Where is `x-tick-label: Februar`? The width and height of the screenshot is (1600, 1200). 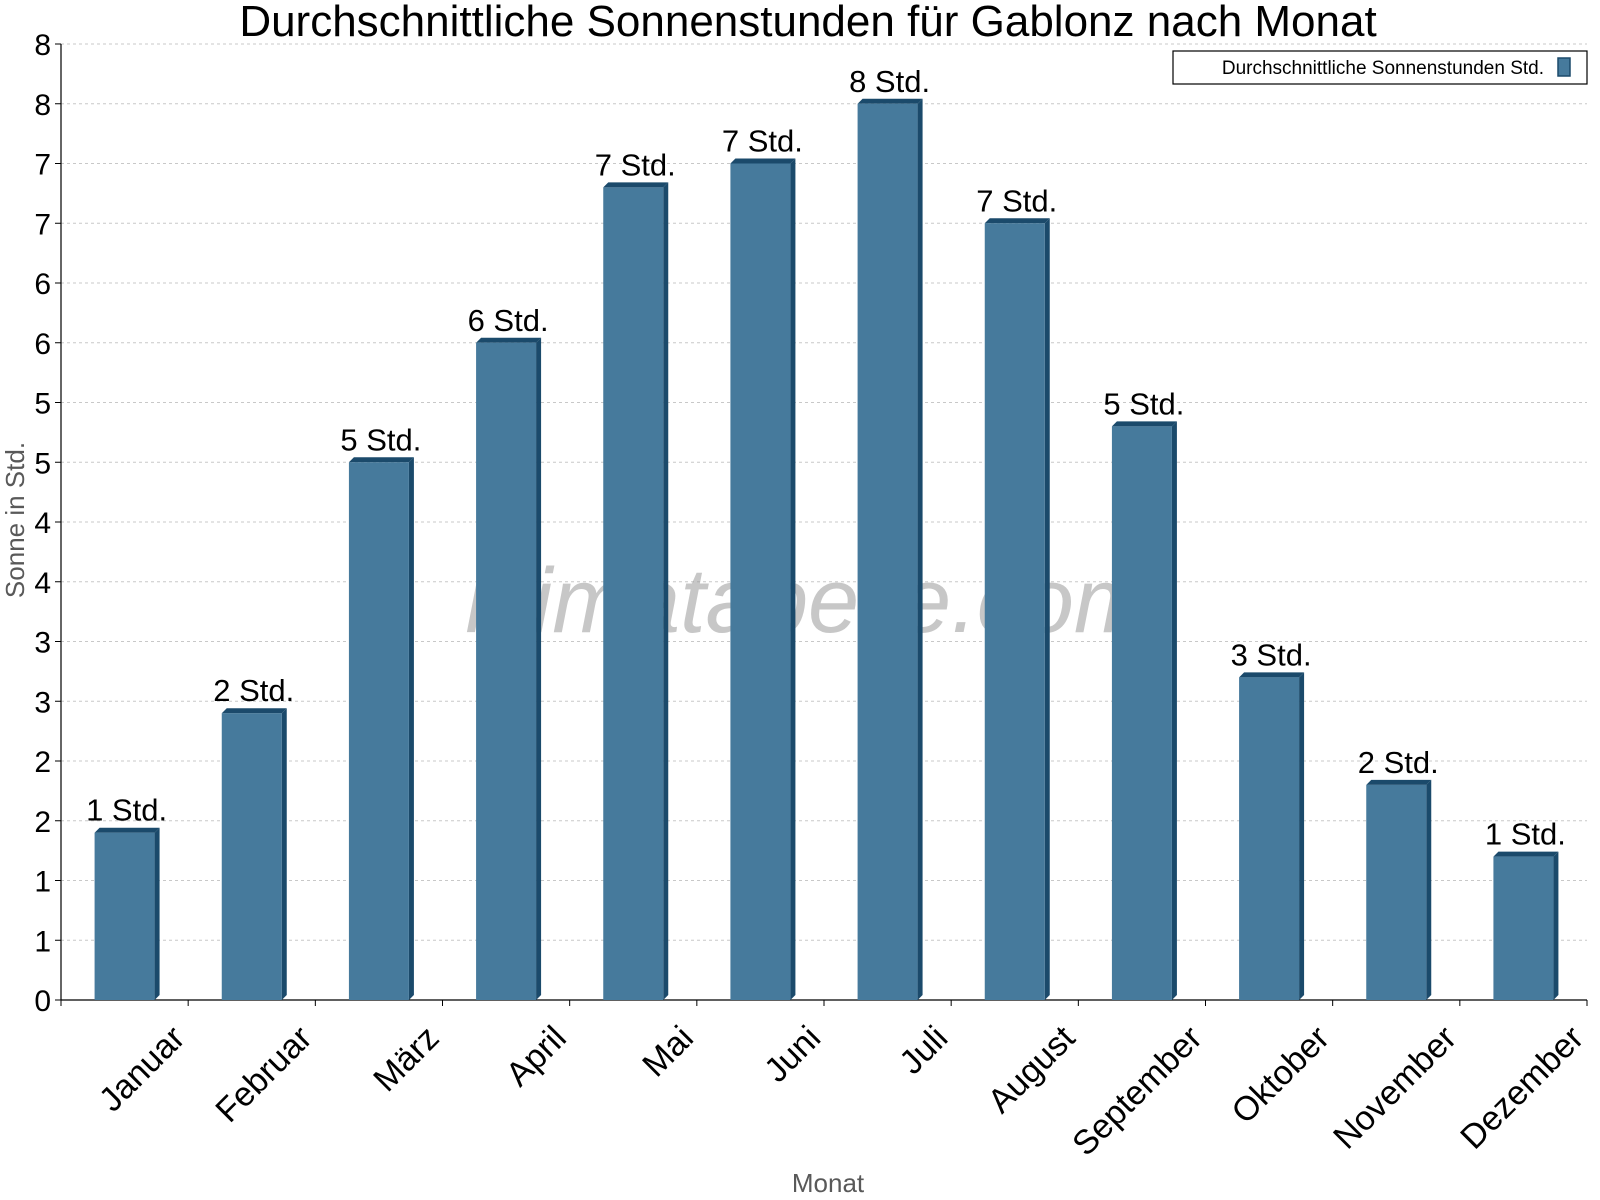 x-tick-label: Februar is located at coordinates (263, 1074).